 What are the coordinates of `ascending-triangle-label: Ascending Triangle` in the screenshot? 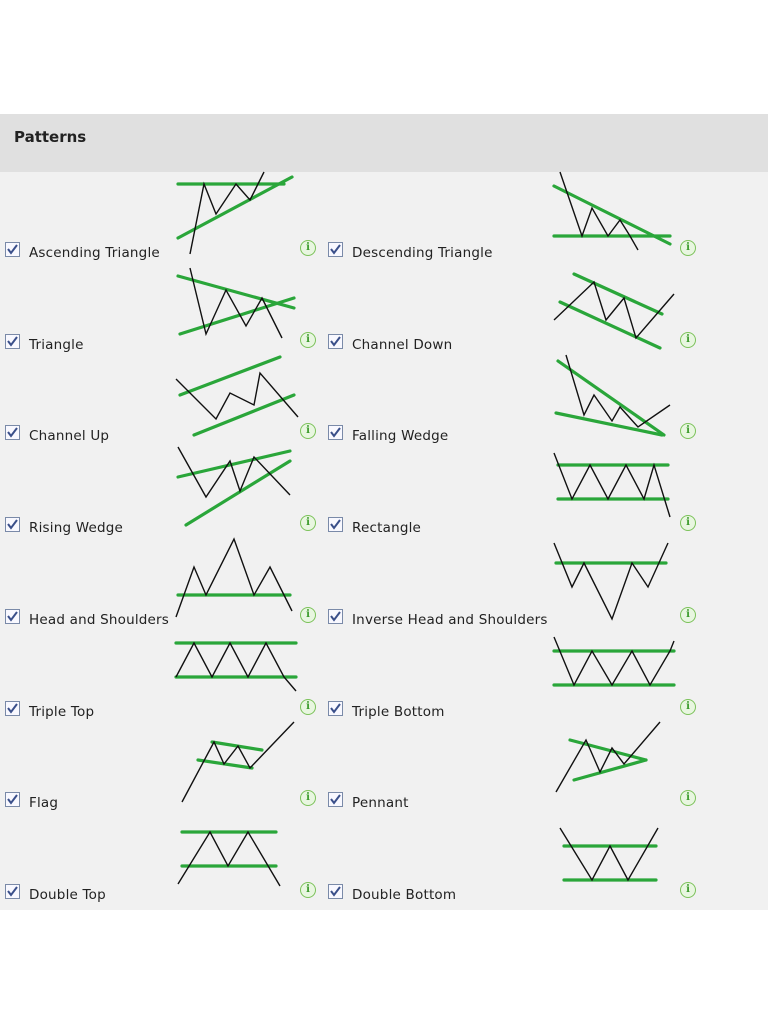 It's located at (94, 253).